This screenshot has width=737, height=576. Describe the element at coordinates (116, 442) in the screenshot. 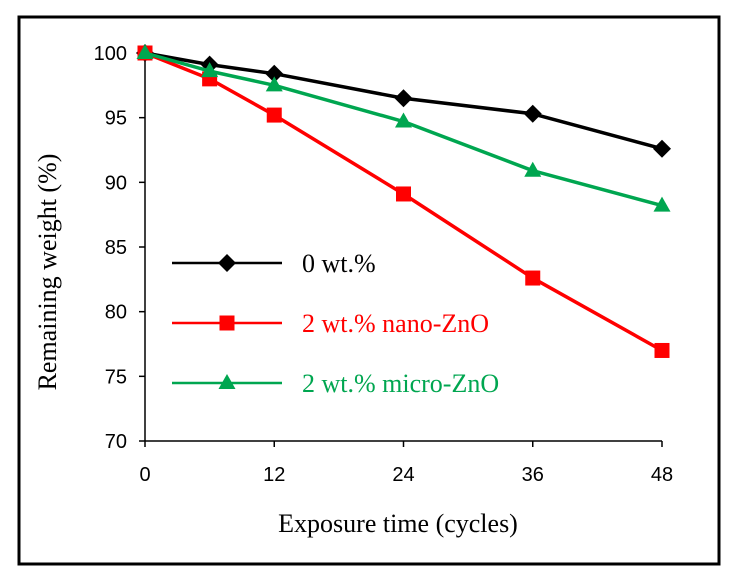

I see `y-tick-label: 70` at that location.